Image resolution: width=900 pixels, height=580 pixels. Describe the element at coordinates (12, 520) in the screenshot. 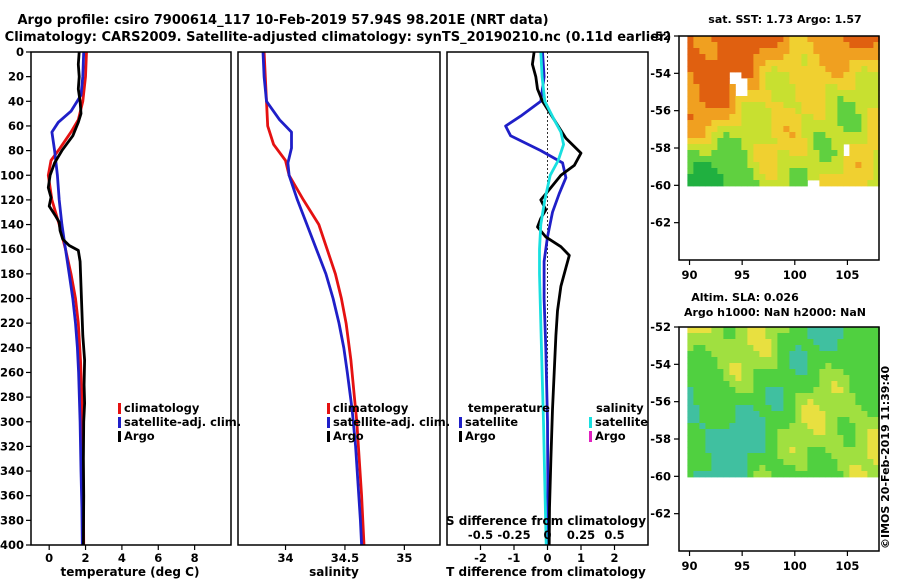

I see `depth-tick-label: 380` at that location.